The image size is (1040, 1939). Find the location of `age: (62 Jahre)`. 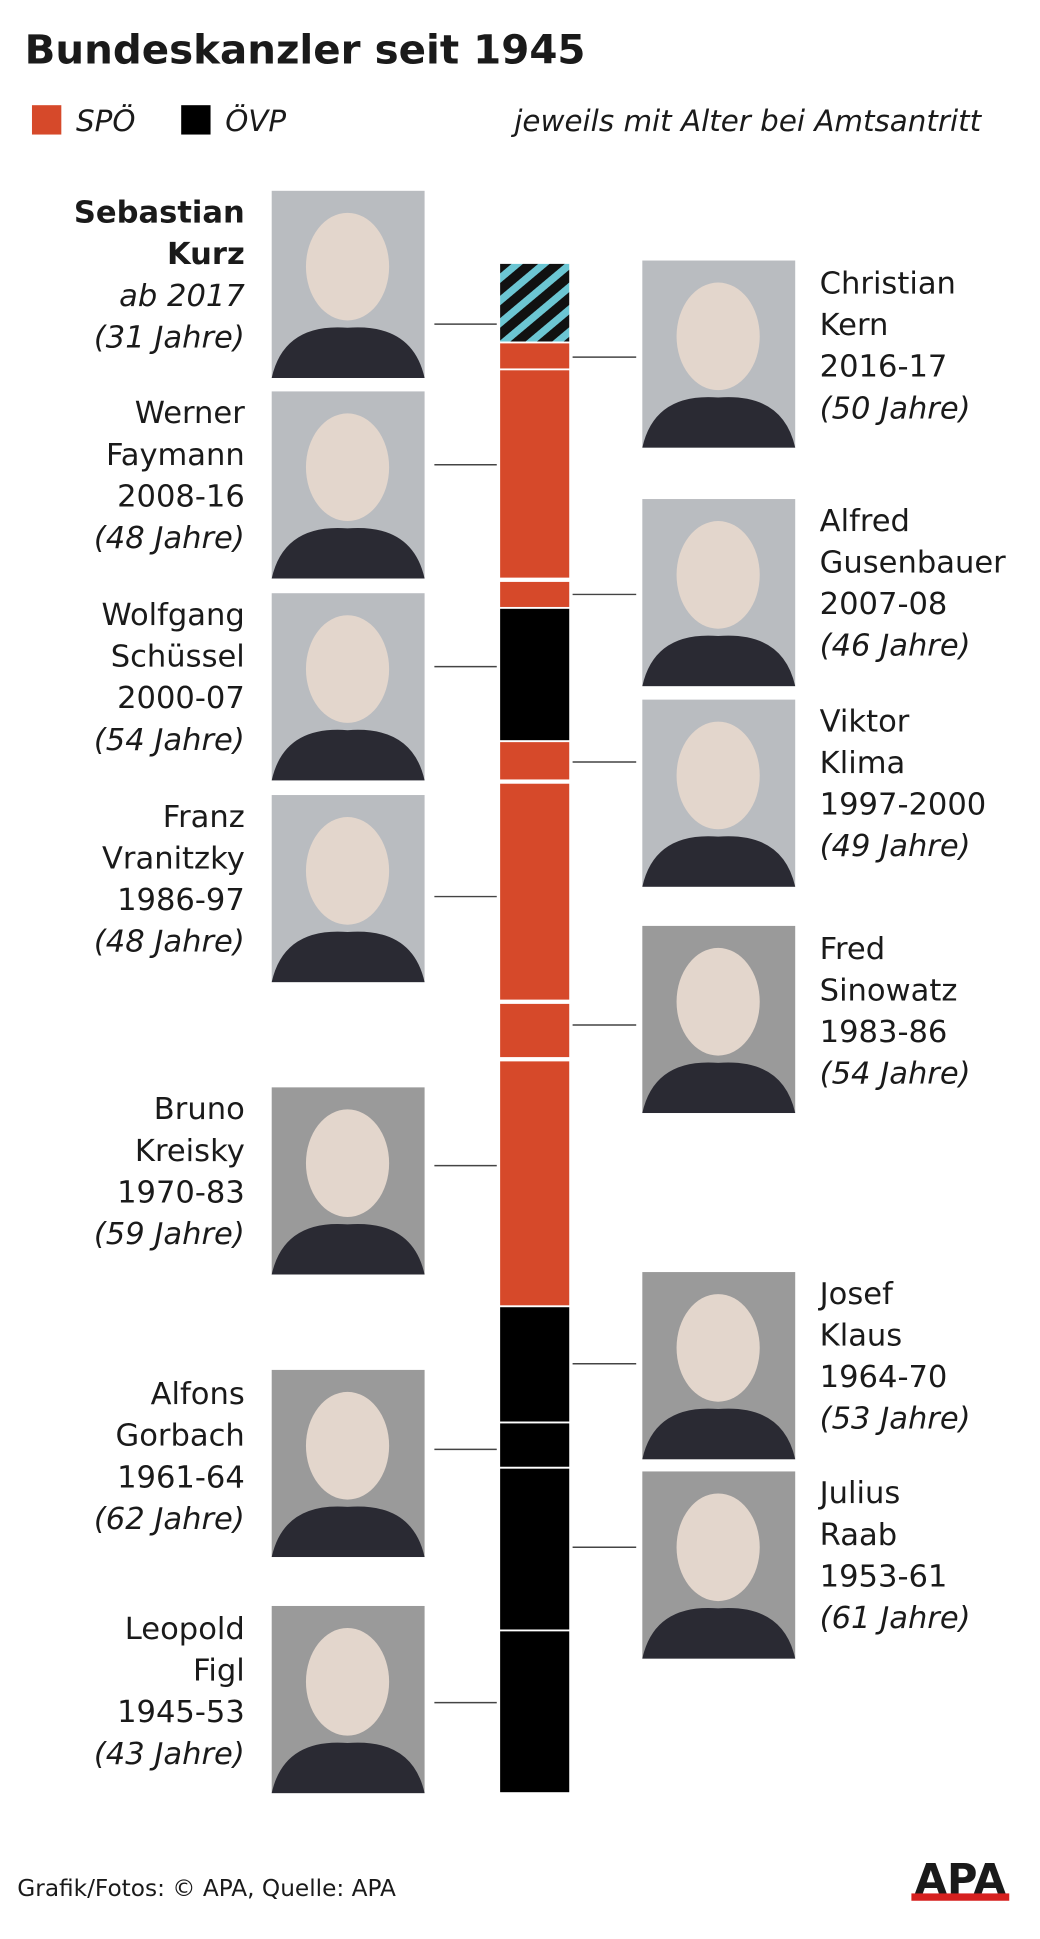

age: (62 Jahre) is located at coordinates (169, 1519).